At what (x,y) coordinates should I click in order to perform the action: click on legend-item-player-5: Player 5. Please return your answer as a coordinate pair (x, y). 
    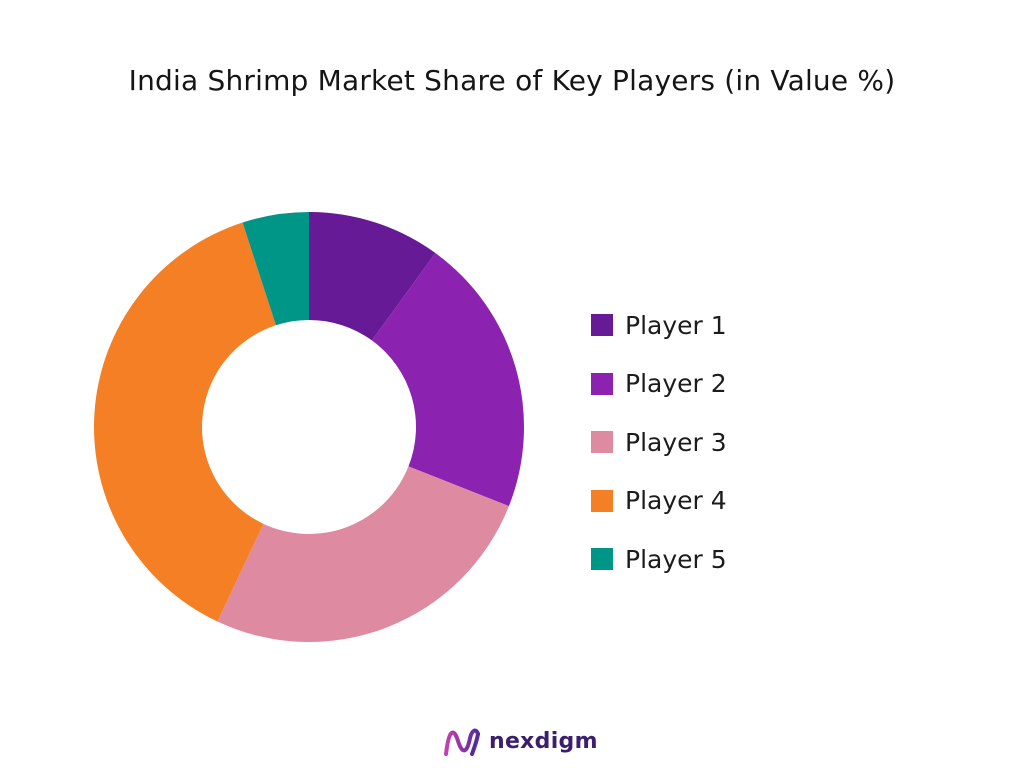
    Looking at the image, I should click on (659, 559).